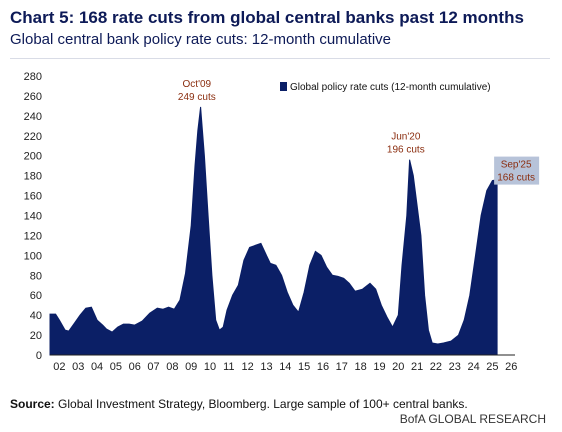 The height and width of the screenshot is (432, 562). I want to click on x-tick-label: 05, so click(116, 367).